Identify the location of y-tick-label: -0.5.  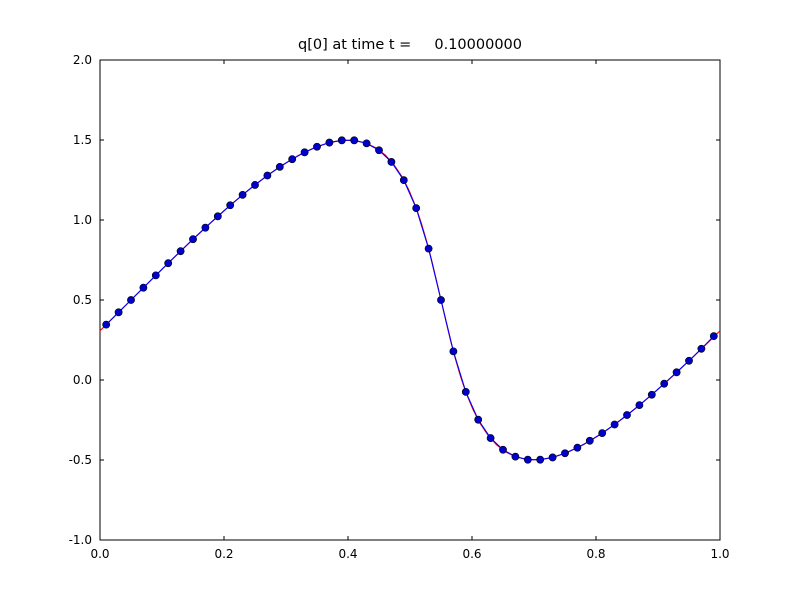
(80, 460).